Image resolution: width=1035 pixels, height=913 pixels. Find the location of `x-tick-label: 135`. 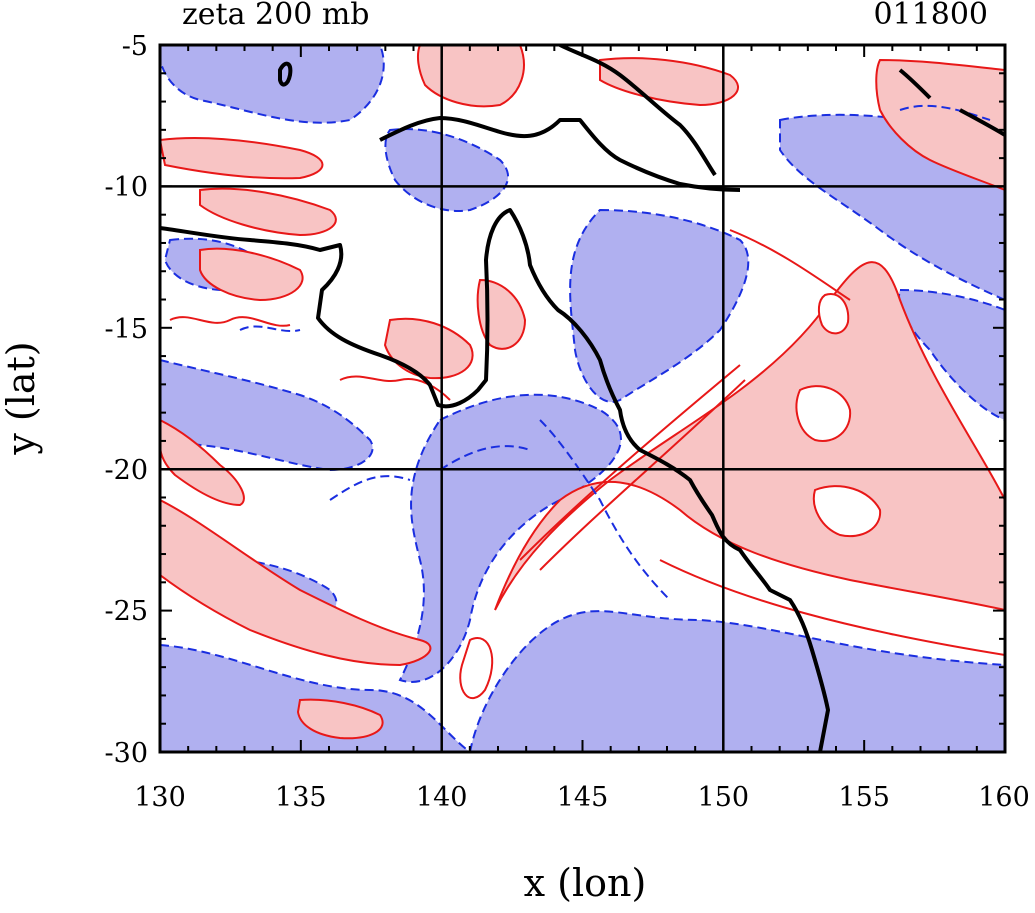

x-tick-label: 135 is located at coordinates (301, 797).